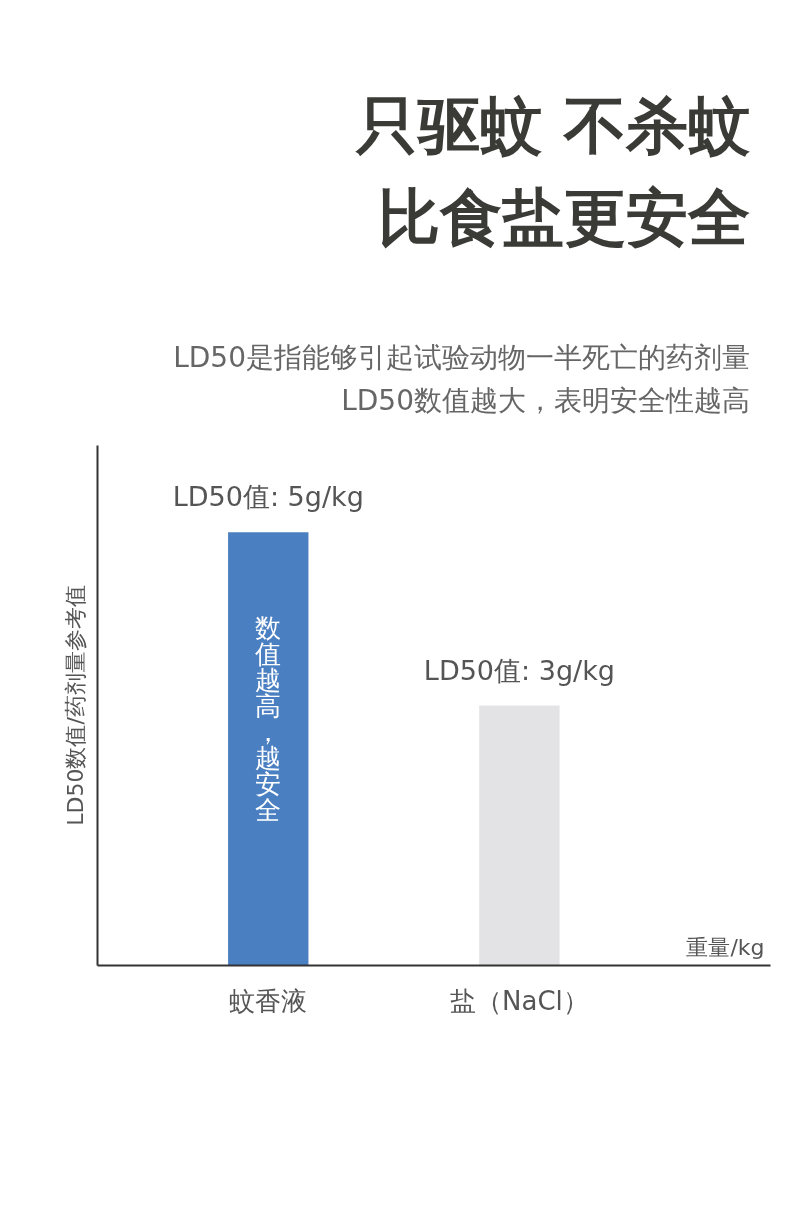  What do you see at coordinates (553, 126) in the screenshot?
I see `chart-title: 只驱蚊 不杀蚊` at bounding box center [553, 126].